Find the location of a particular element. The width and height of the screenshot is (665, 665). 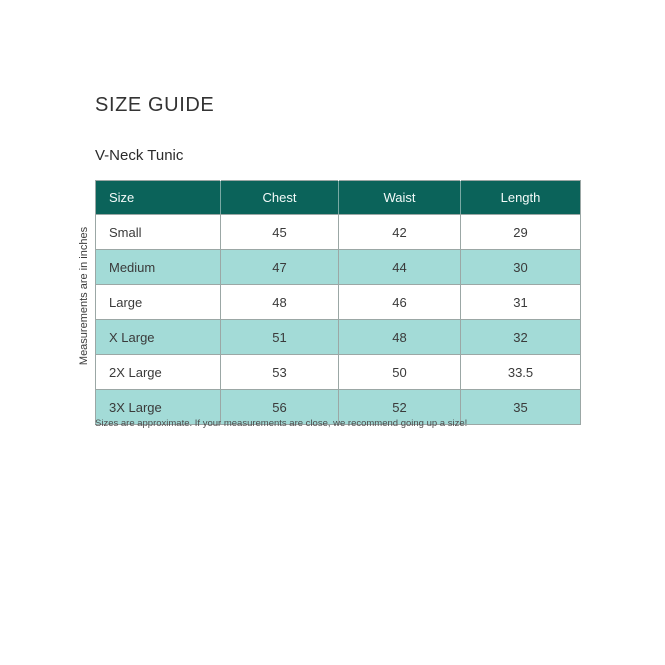

chest-cell: 51 is located at coordinates (279, 337).